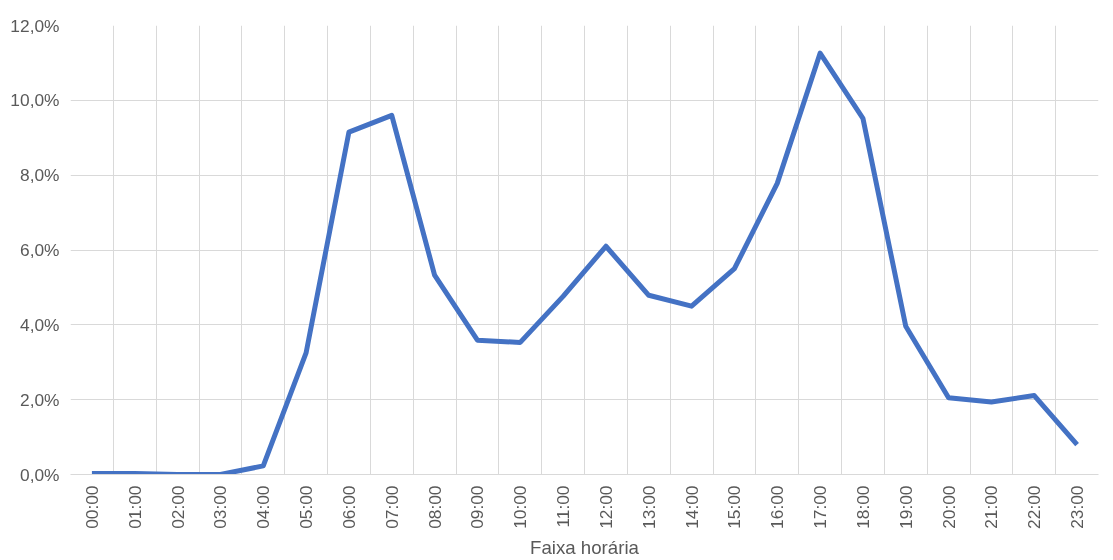 The width and height of the screenshot is (1113, 560). I want to click on y-tick-label: 4,0%, so click(40, 324).